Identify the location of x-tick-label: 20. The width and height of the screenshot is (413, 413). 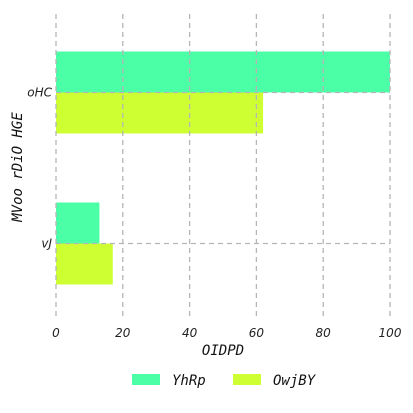
(123, 333).